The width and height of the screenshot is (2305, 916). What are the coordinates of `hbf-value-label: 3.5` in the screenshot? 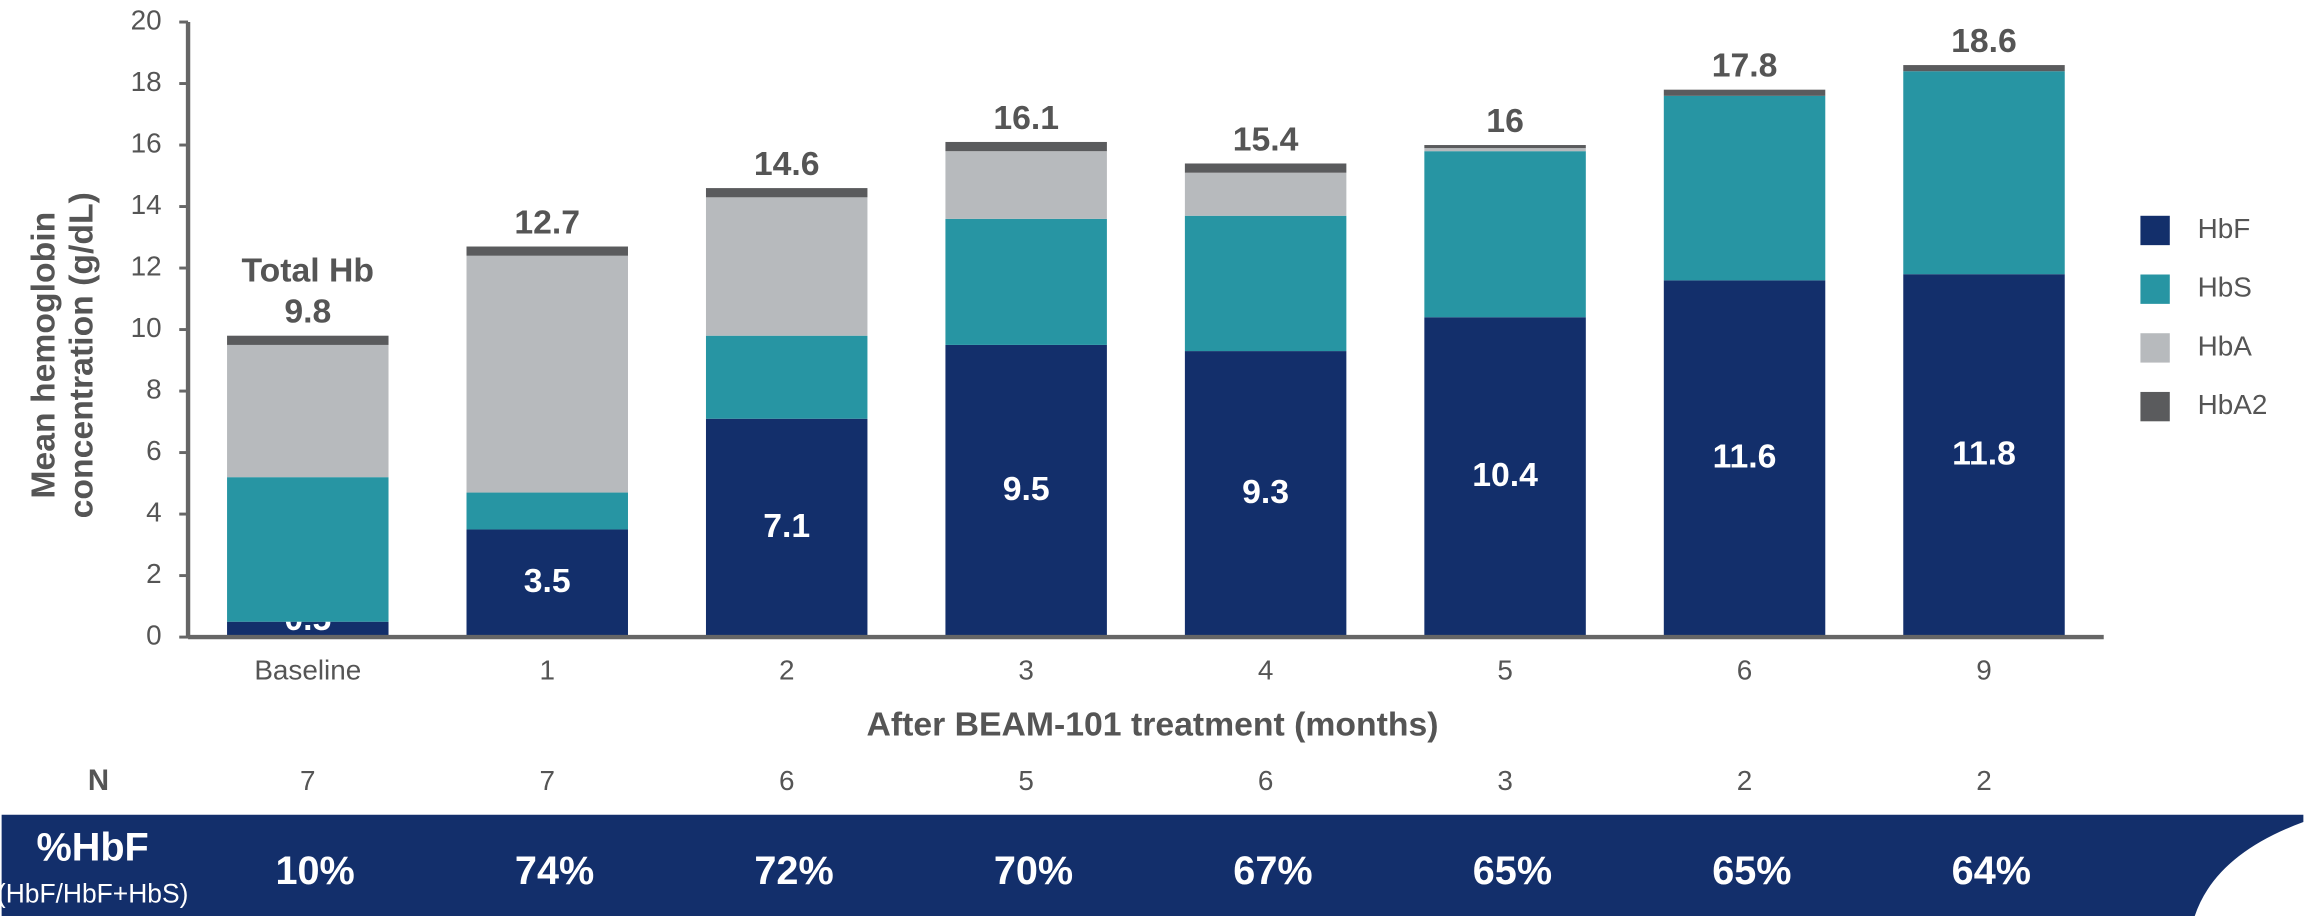 It's located at (547, 581).